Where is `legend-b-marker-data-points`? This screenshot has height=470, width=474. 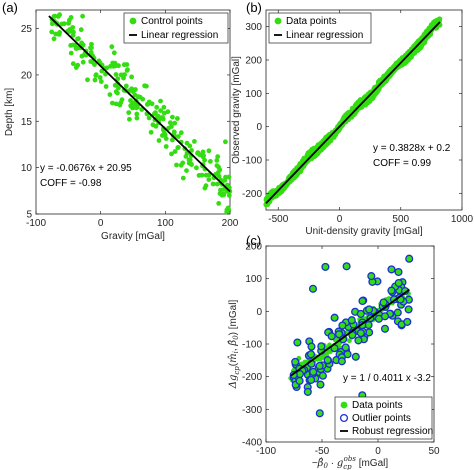
legend-b-marker-data-points is located at coordinates (278, 21).